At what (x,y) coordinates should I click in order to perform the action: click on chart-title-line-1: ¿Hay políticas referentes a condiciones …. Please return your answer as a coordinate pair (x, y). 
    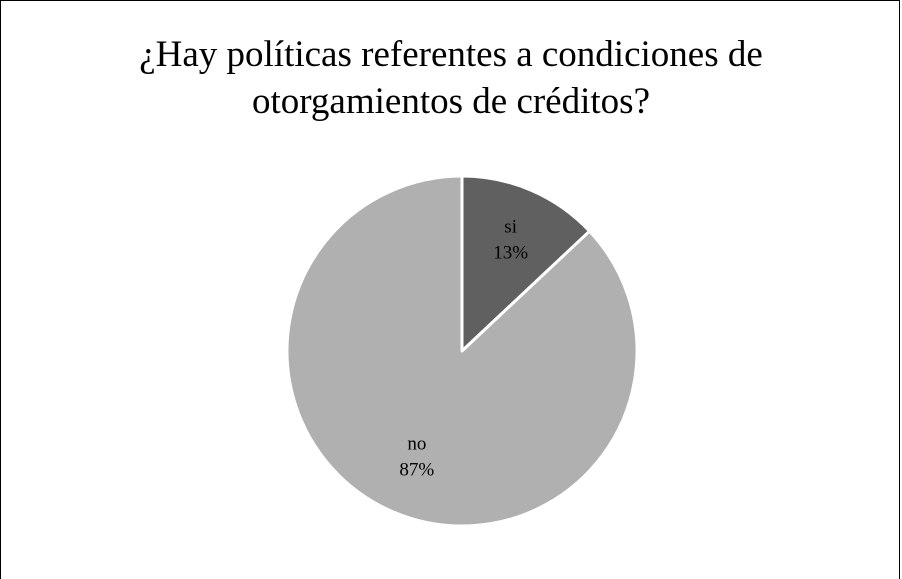
    Looking at the image, I should click on (451, 54).